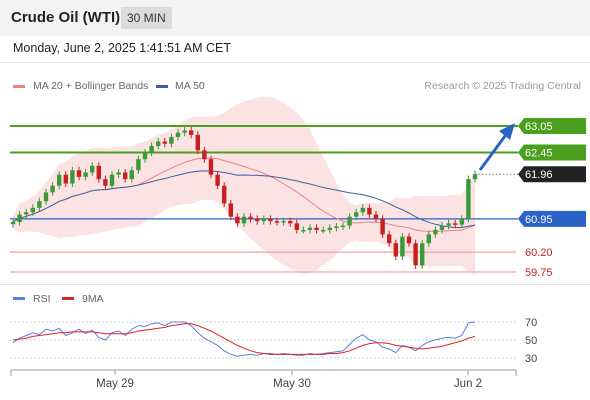  I want to click on projection-arrow, so click(494, 151).